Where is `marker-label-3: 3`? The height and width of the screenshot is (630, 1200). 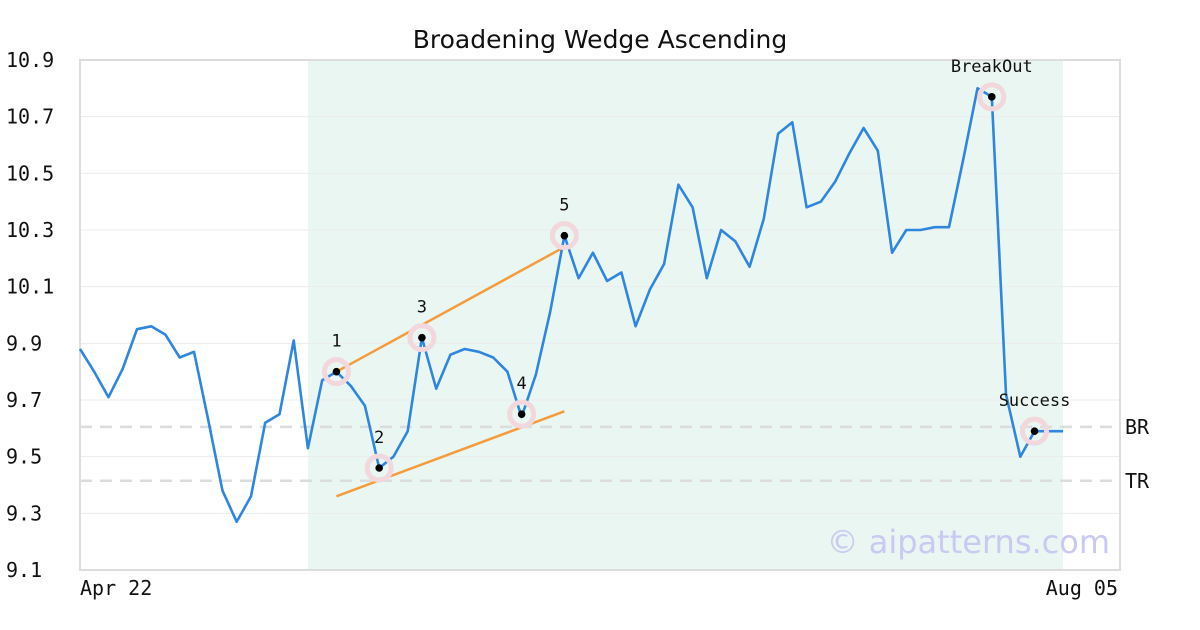 marker-label-3: 3 is located at coordinates (422, 308).